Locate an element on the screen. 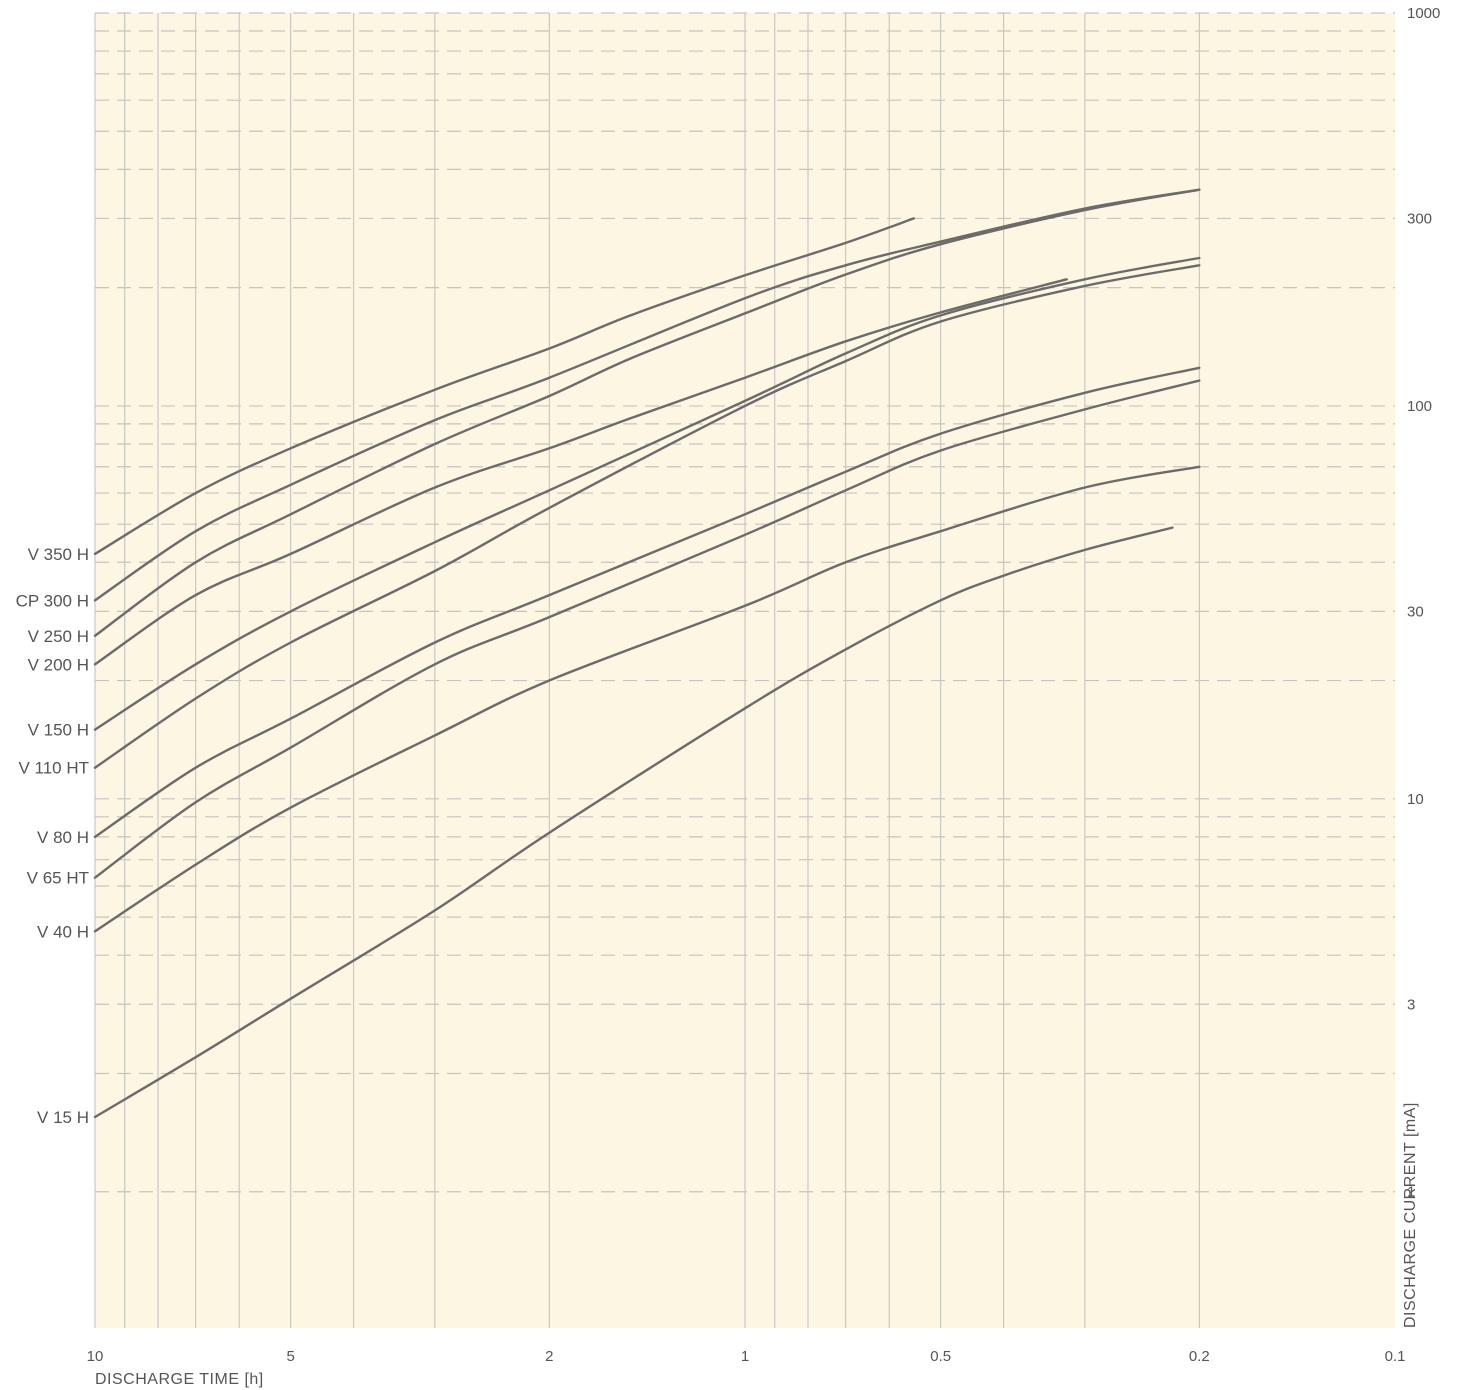 This screenshot has height=1390, width=1462. y-axis-title: DISCHARGE CURRENT [mA] is located at coordinates (1410, 1215).